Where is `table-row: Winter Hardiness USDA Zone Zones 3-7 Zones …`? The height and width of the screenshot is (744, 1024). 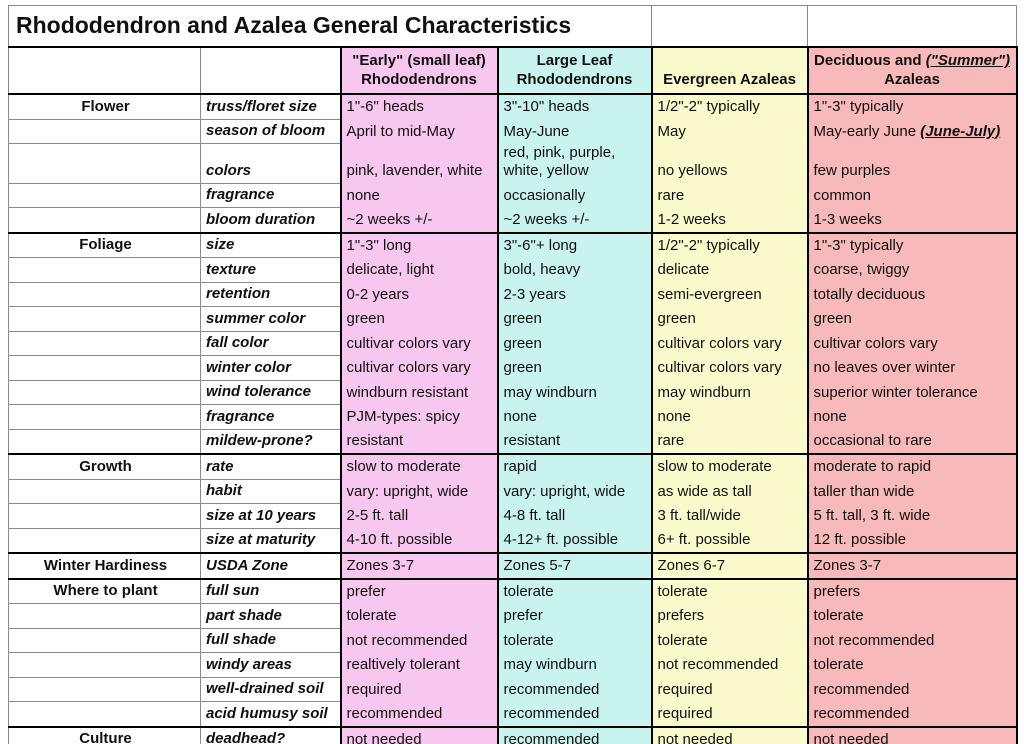
table-row: Winter Hardiness USDA Zone Zones 3-7 Zones … is located at coordinates (513, 565).